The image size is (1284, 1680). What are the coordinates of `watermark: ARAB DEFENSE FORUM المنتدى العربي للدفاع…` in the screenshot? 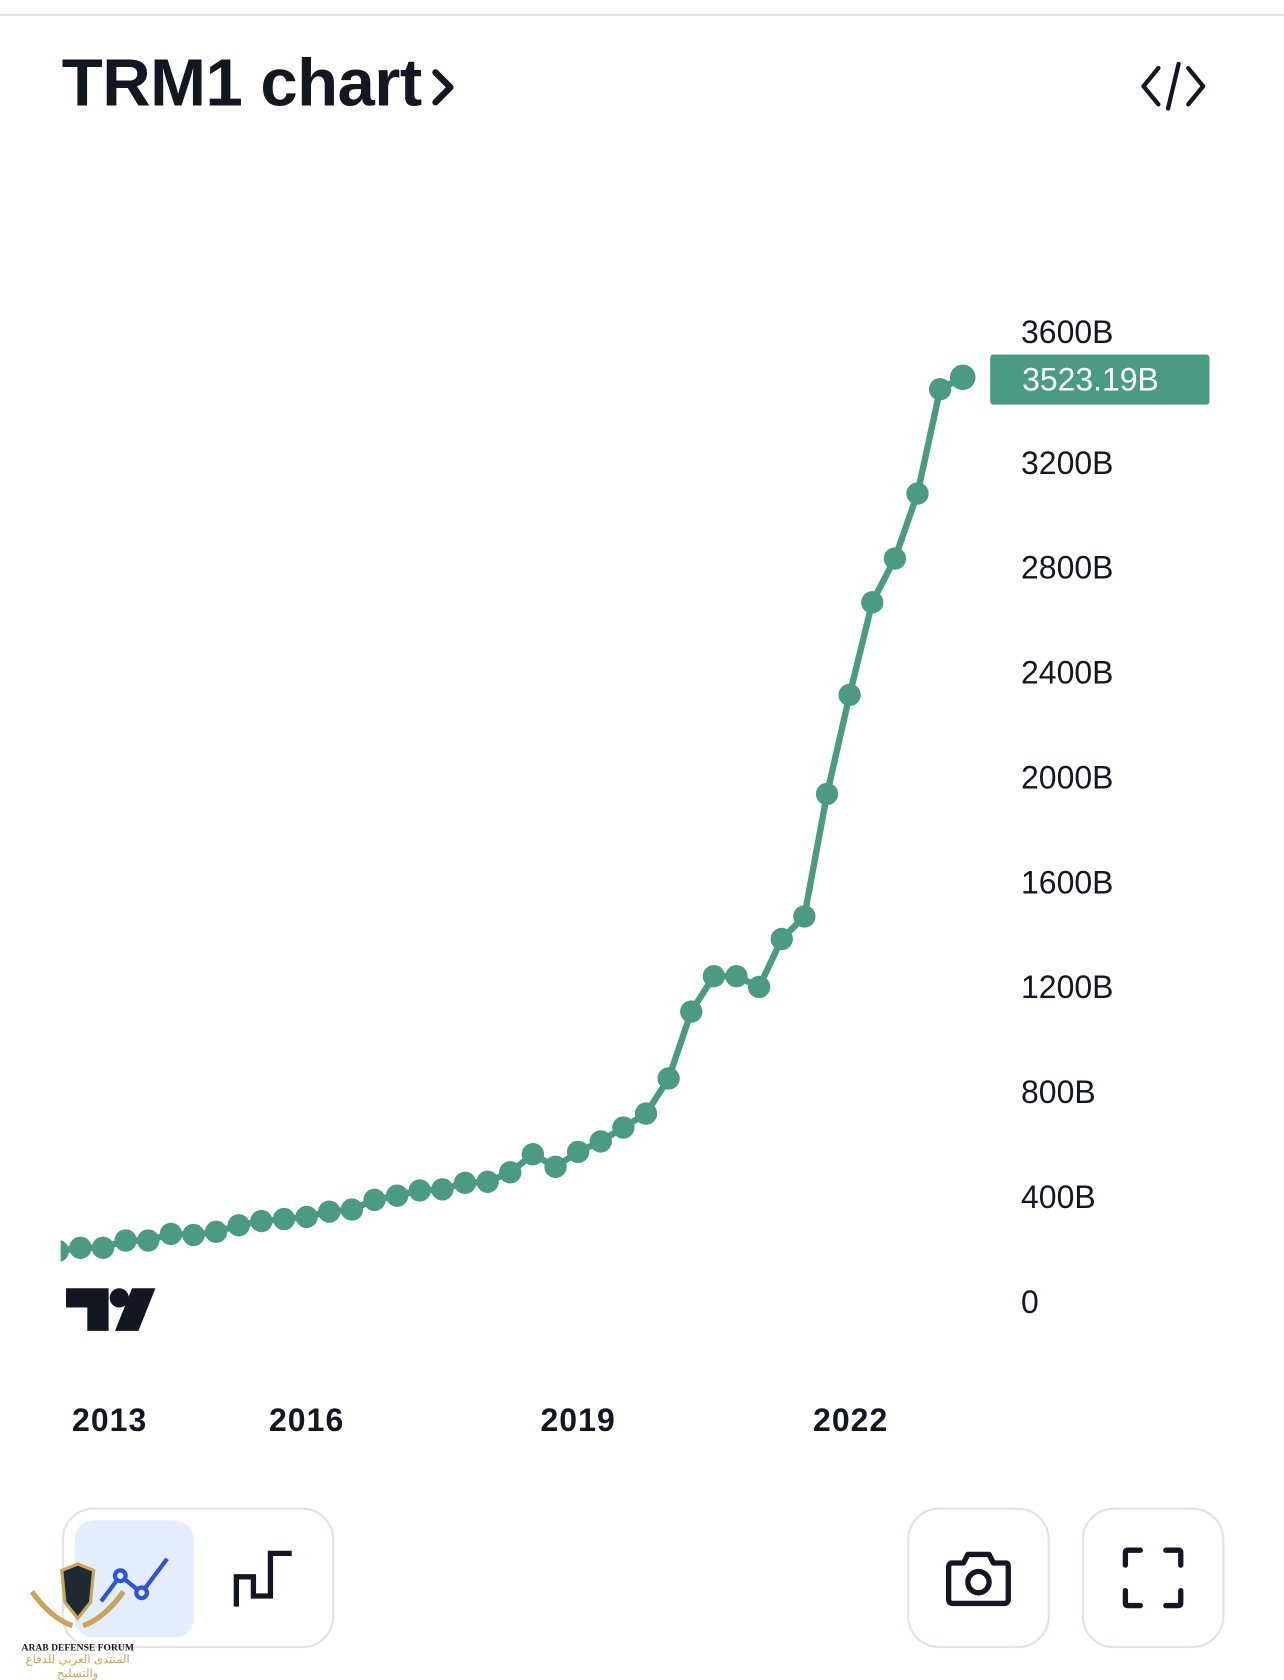 It's located at (78, 1620).